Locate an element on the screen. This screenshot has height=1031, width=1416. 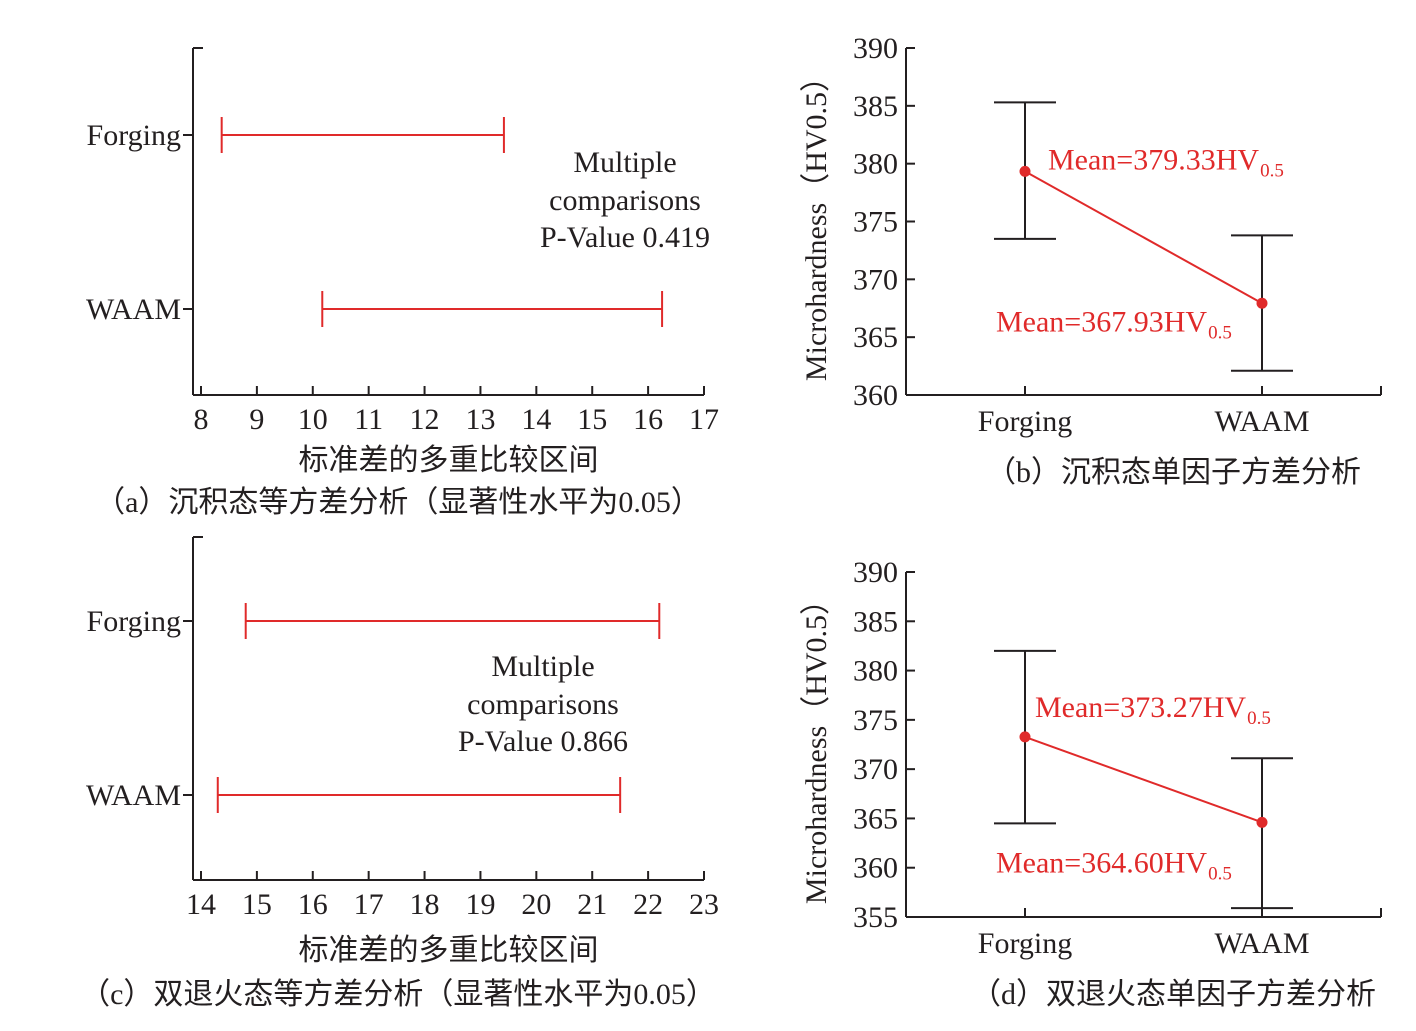
mean-label: Mean=379.33HV is located at coordinates (1153, 159).